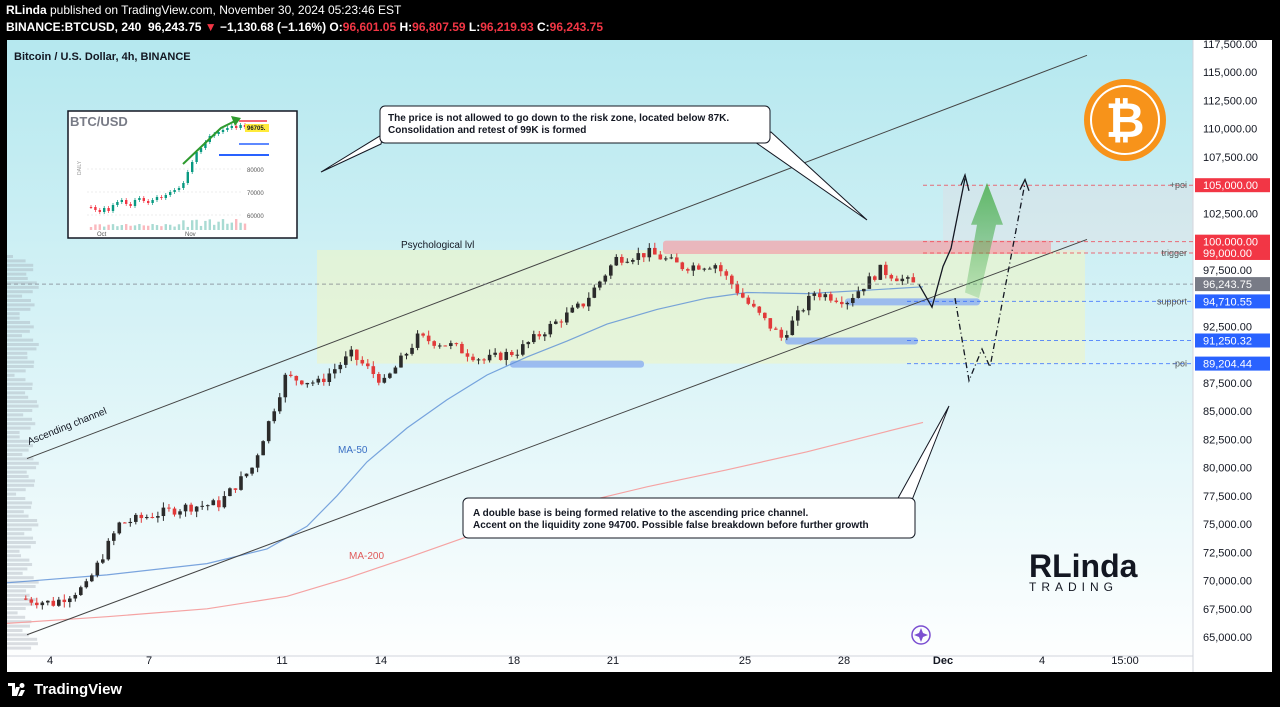 The width and height of the screenshot is (1280, 707). Describe the element at coordinates (593, 661) in the screenshot. I see `time-axis: 4 7 11 14 18 21 25 28 Dec 4 15:00` at that location.